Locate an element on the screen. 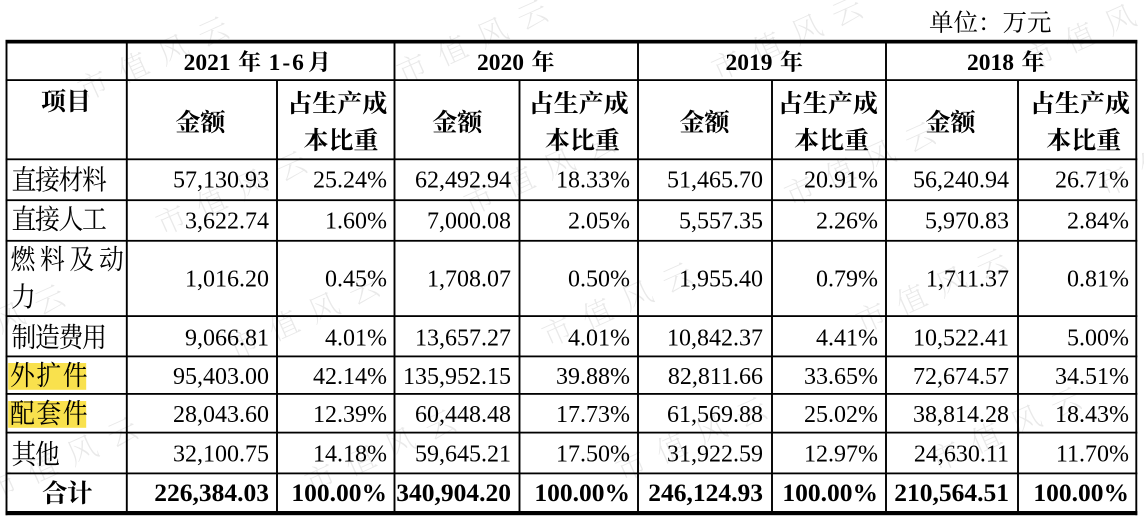  svg-text: 51,465.70 is located at coordinates (715, 181).